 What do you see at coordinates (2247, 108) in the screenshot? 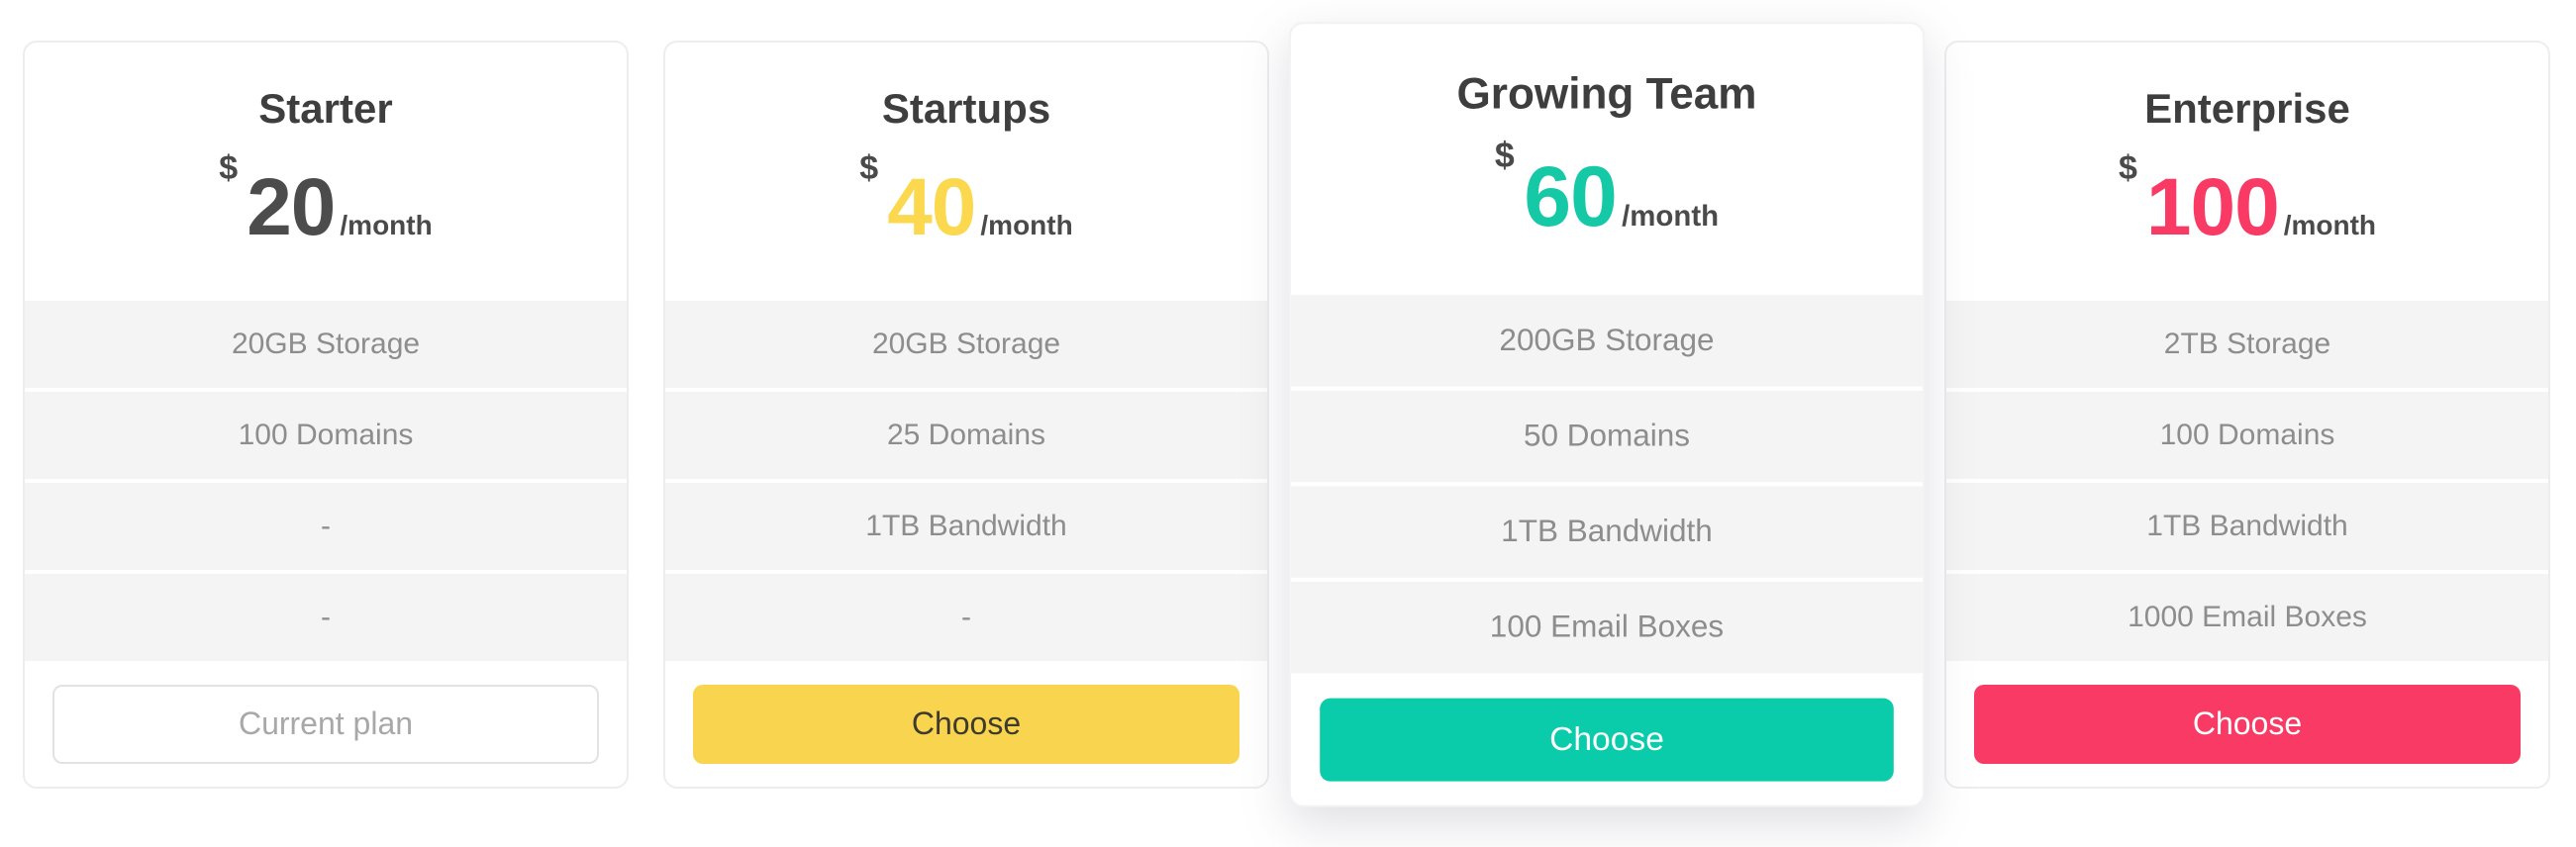
I see `plan-title: Enterprise` at bounding box center [2247, 108].